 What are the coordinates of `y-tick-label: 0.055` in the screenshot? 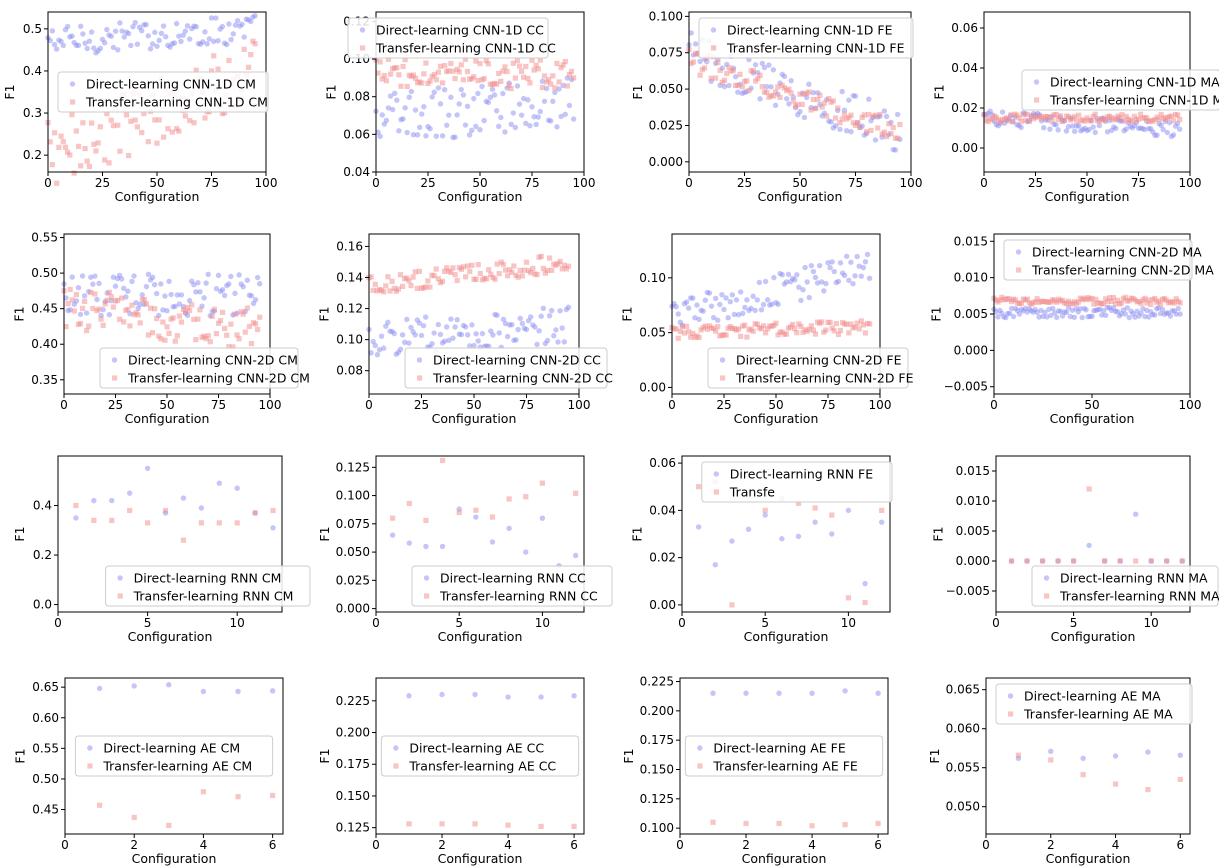 It's located at (963, 768).